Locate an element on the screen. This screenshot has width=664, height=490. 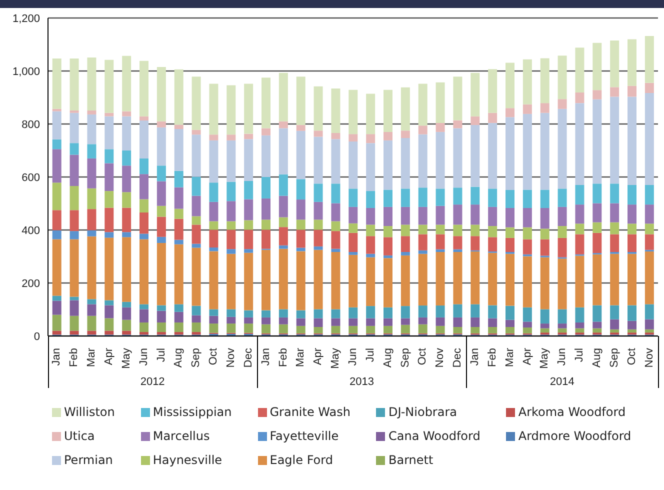
x-tick-label: Jun is located at coordinates (562, 357).